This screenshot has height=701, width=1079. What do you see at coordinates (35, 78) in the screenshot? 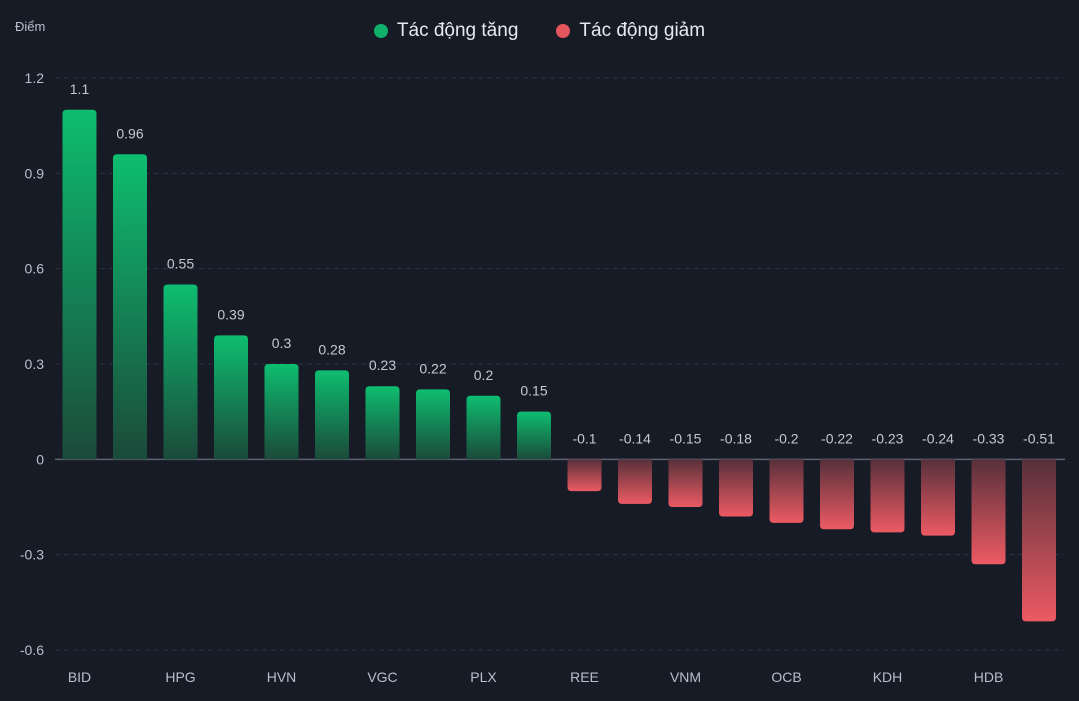
I see `y-tick-label: 1.2` at bounding box center [35, 78].